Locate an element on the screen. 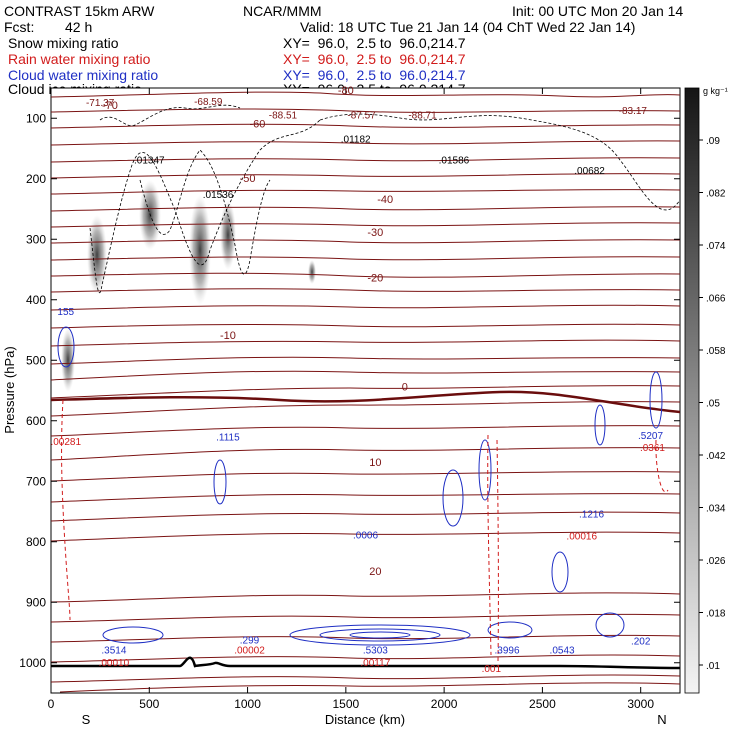 This screenshot has width=740, height=740. y-tick-label: 300 is located at coordinates (36, 239).